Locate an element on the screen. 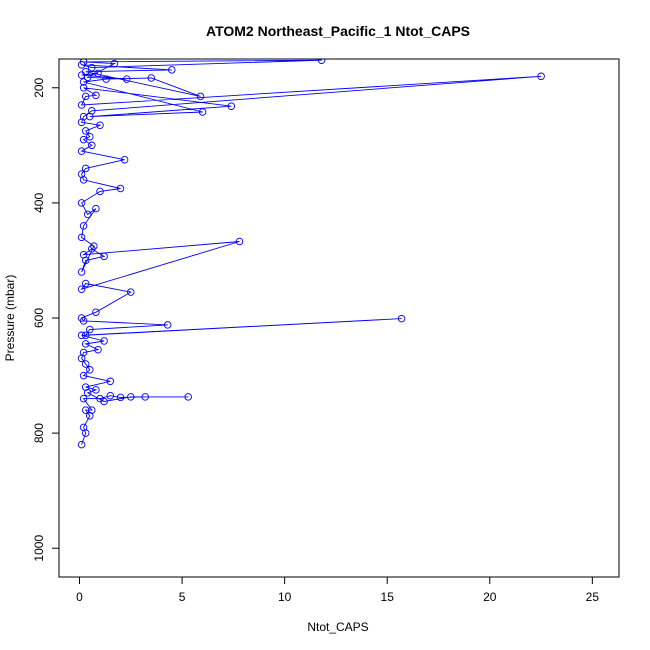 The image size is (650, 650). x-axis: 0 5 10 15 20 25 is located at coordinates (337, 590).